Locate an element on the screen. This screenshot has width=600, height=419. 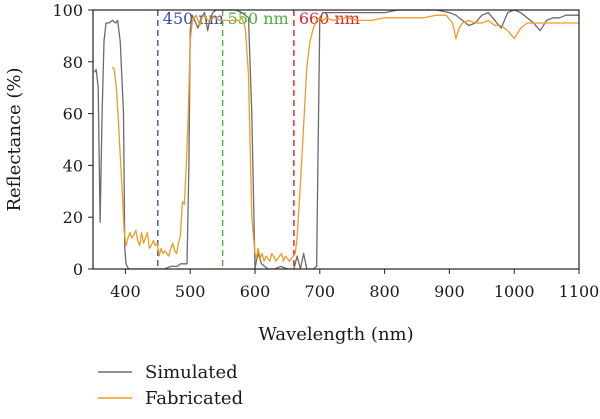
y-tick-label: 20 is located at coordinates (73, 217).